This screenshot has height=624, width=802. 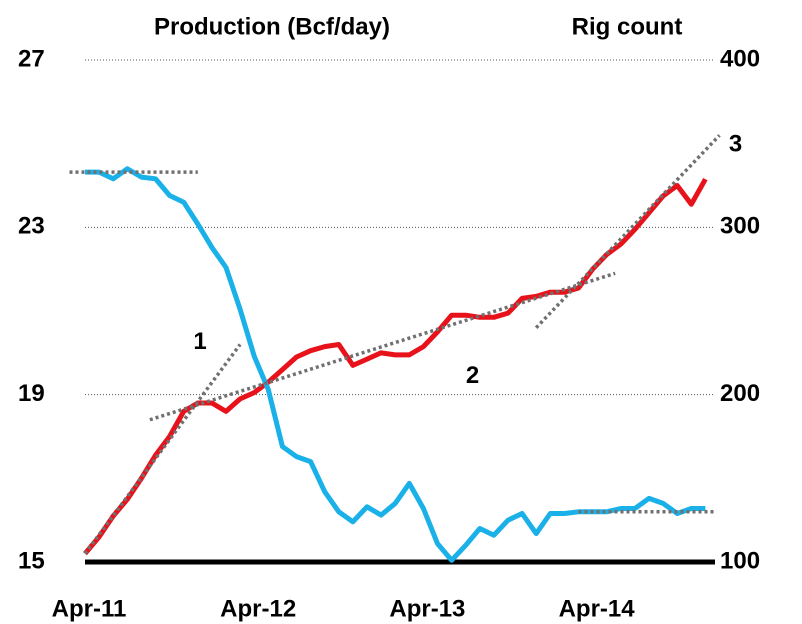 I want to click on trend-label: 3, so click(x=735, y=144).